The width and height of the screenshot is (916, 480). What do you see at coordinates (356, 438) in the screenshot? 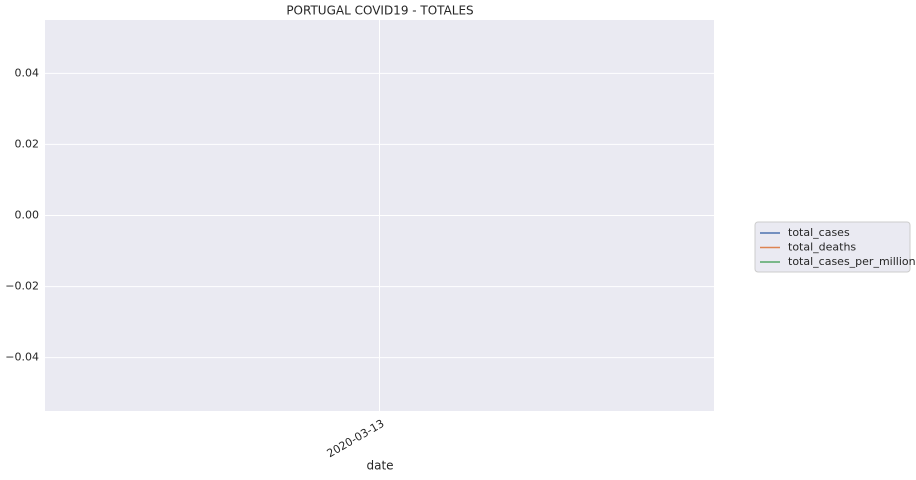
I see `x-tick-label: 2020-03-13` at bounding box center [356, 438].